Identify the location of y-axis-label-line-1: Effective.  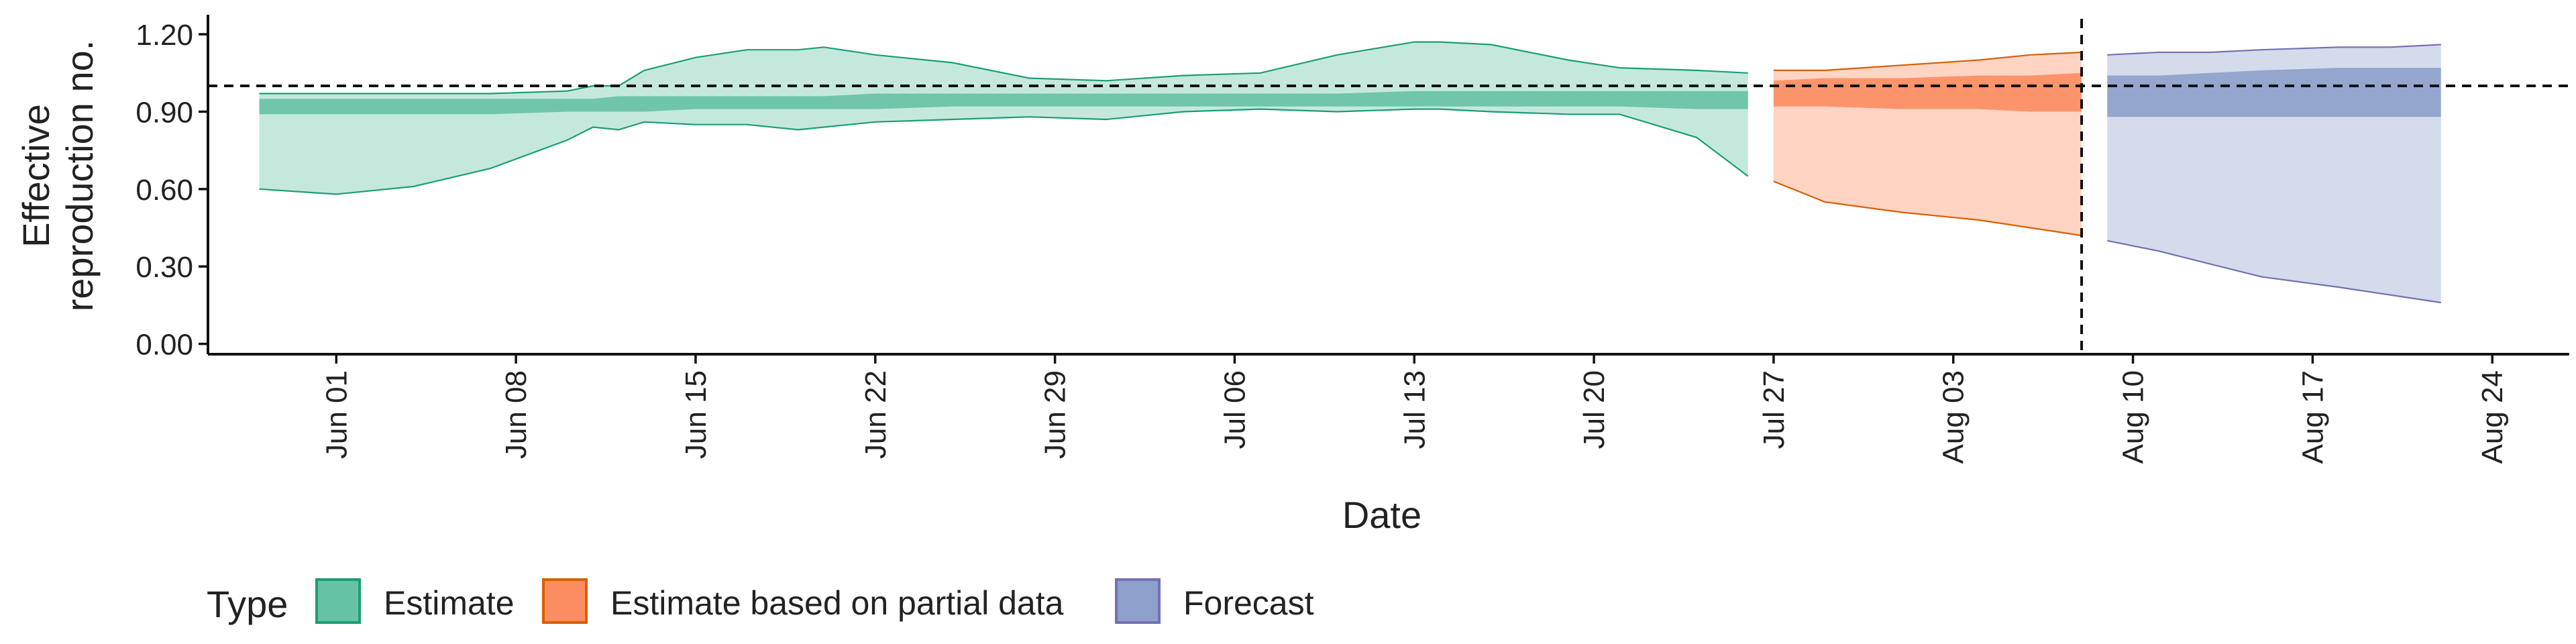
(36, 176).